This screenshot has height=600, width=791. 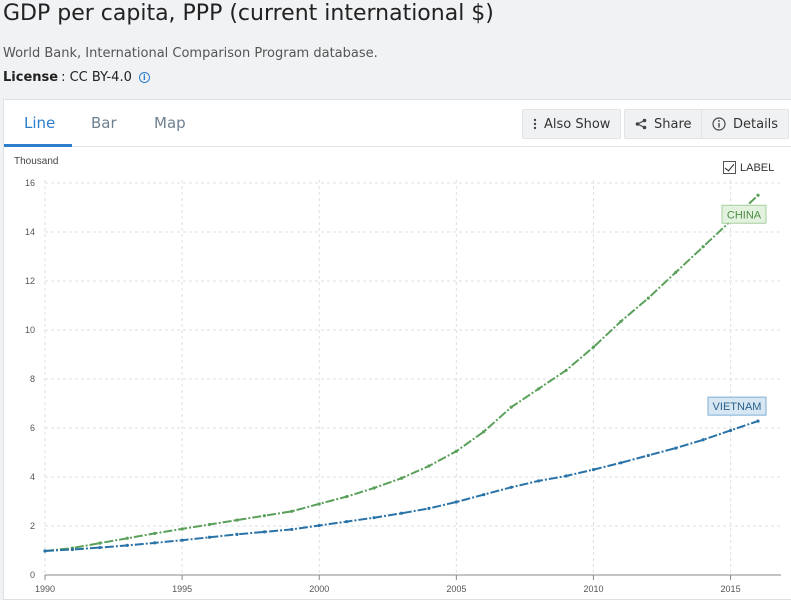 What do you see at coordinates (456, 589) in the screenshot?
I see `x-tick-label: 2005` at bounding box center [456, 589].